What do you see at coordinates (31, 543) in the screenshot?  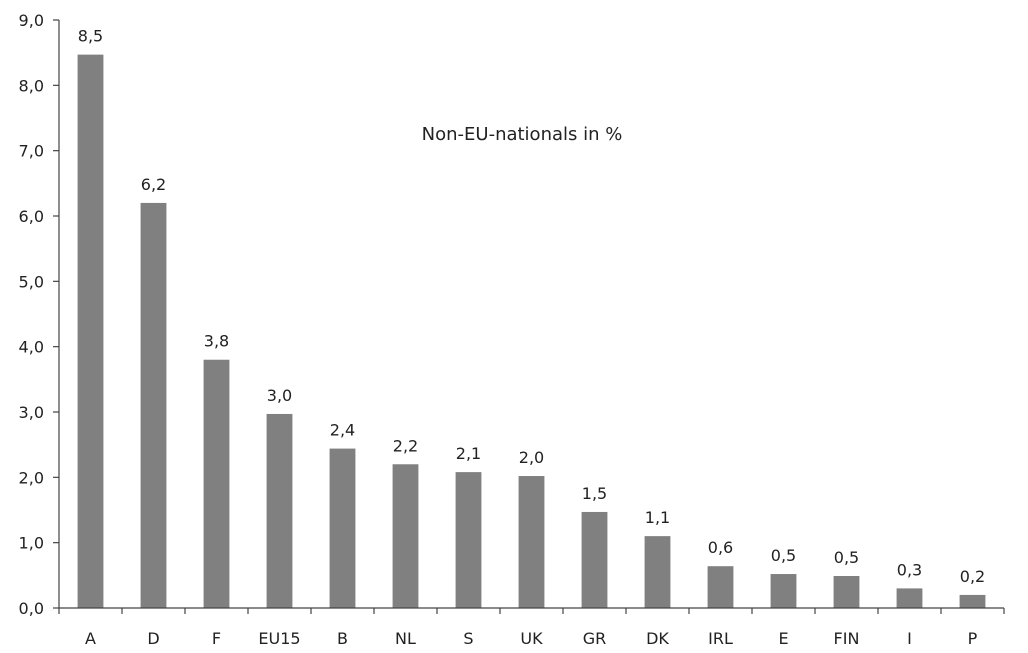 I see `y-tick-label: 1,0` at bounding box center [31, 543].